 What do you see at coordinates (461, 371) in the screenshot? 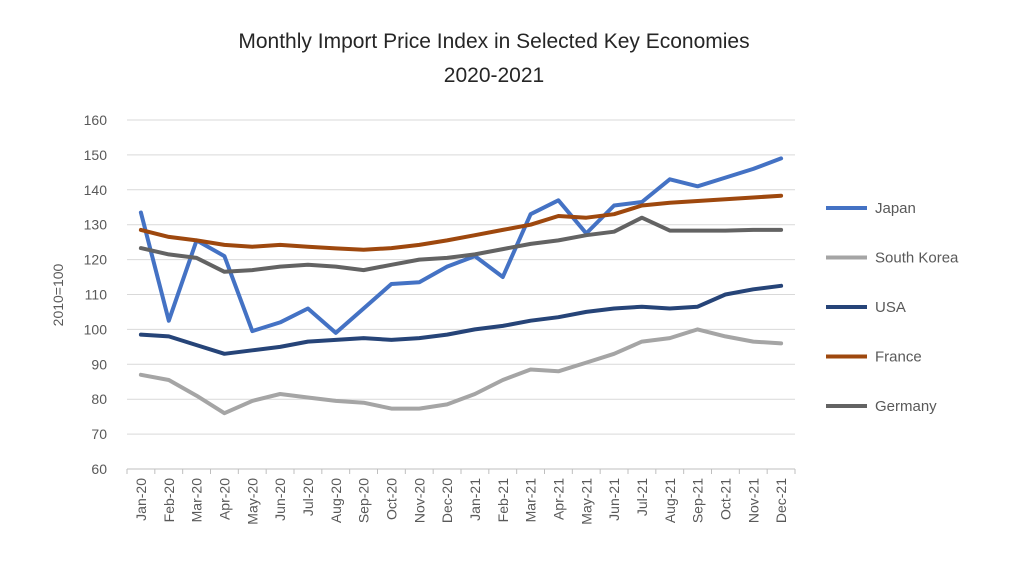
I see `series-line-south-korea` at bounding box center [461, 371].